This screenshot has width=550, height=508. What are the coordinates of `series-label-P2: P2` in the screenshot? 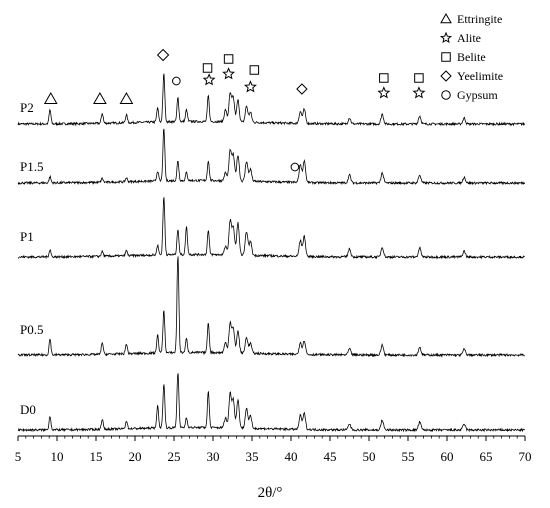 It's located at (27, 107).